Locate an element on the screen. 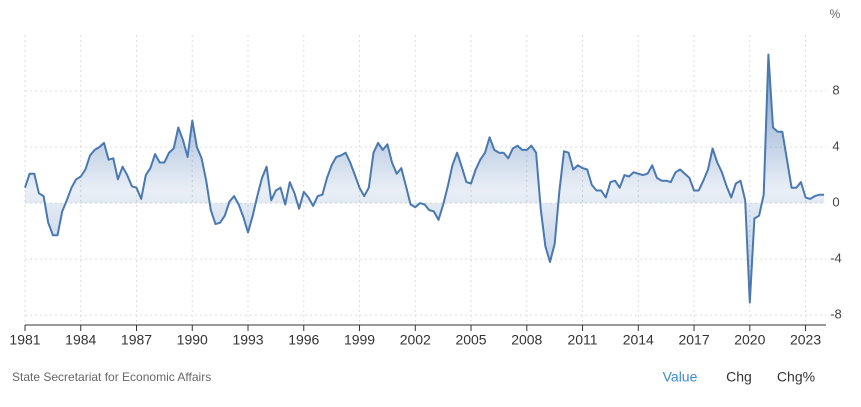  y-tick-label: 0 is located at coordinates (835, 202).